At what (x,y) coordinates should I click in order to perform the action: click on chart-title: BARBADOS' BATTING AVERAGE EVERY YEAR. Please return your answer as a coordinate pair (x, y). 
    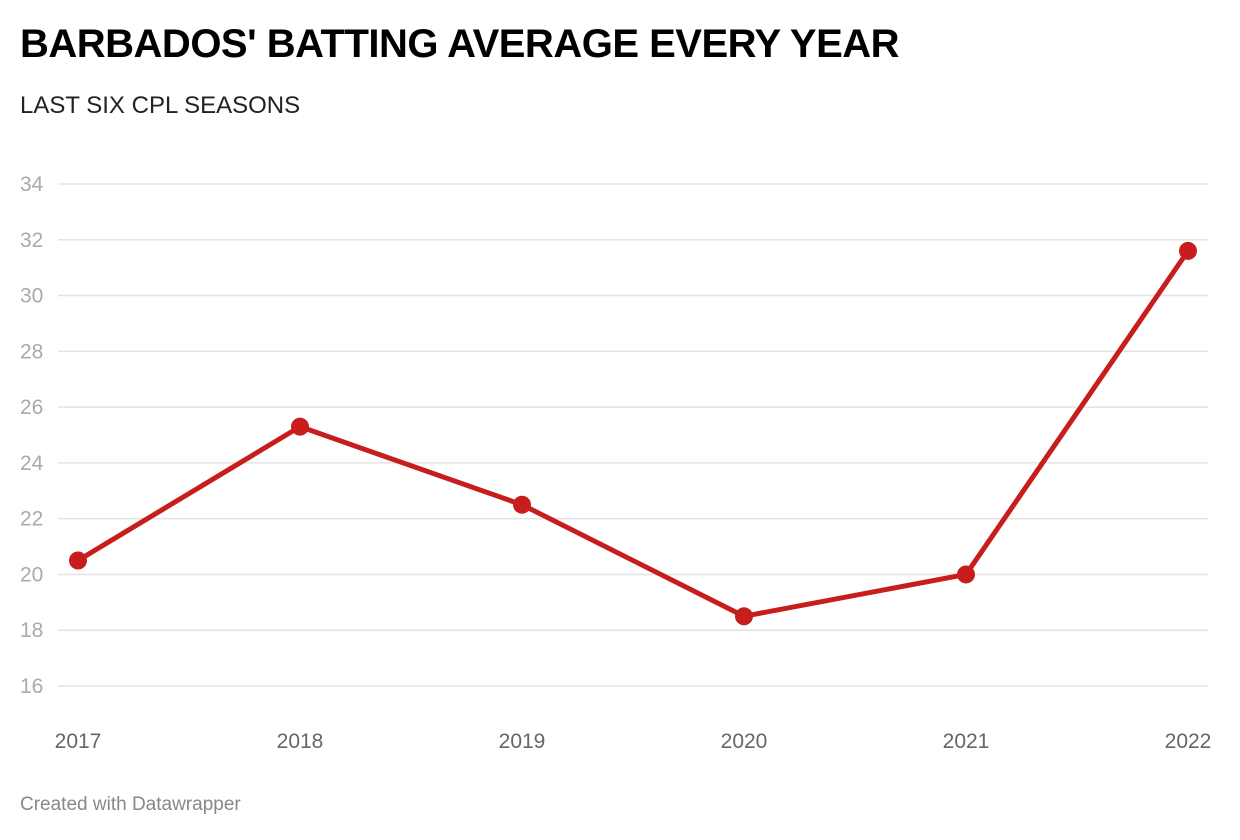
    Looking at the image, I should click on (460, 44).